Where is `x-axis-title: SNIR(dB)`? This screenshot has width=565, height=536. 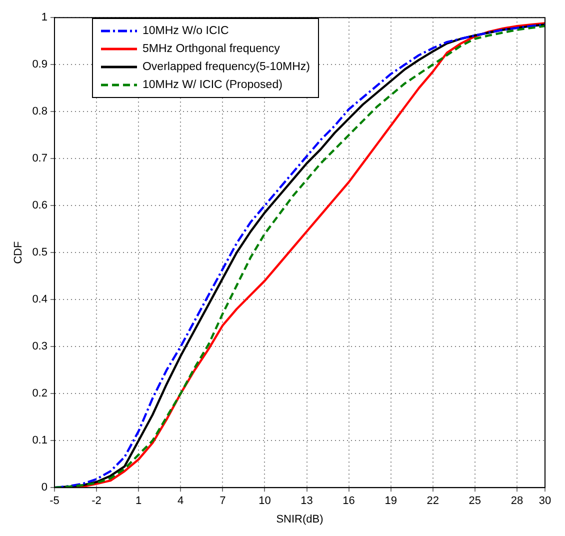 x-axis-title: SNIR(dB) is located at coordinates (300, 519).